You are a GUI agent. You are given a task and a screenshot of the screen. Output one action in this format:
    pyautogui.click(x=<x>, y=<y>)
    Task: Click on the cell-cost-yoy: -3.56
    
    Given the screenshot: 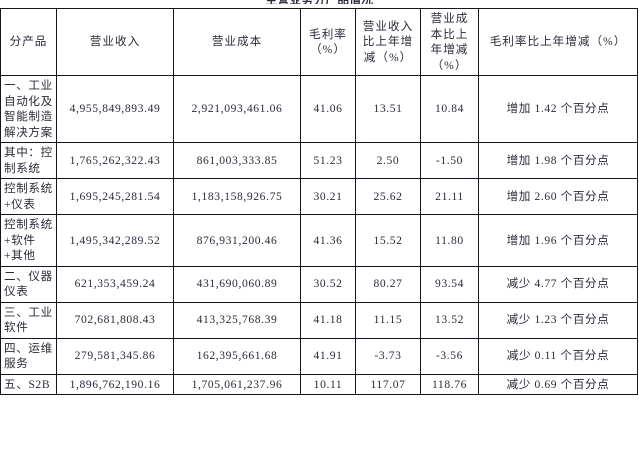 What is the action you would take?
    pyautogui.click(x=449, y=356)
    